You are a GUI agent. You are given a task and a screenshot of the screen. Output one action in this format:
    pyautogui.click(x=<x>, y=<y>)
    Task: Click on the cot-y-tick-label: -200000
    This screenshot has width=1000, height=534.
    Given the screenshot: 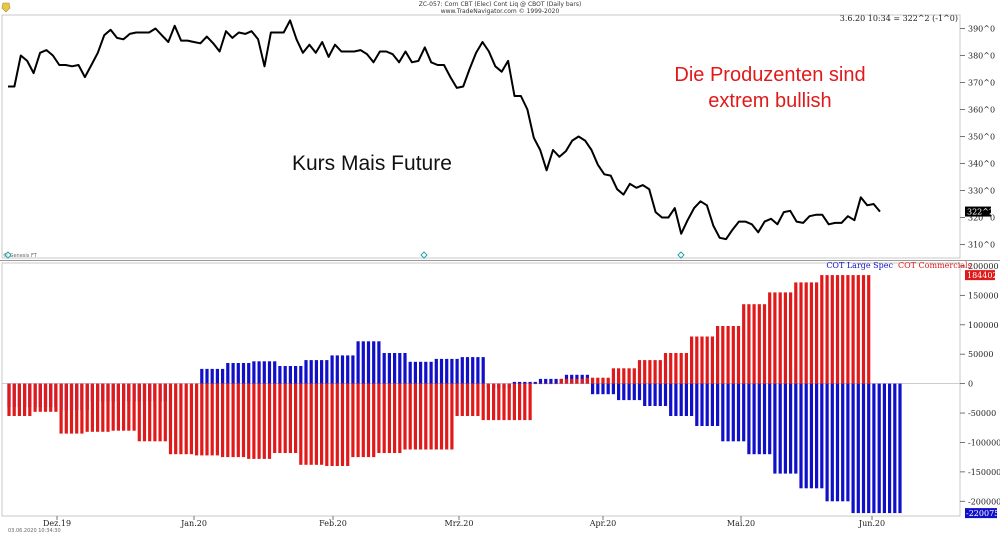 What is the action you would take?
    pyautogui.click(x=984, y=501)
    